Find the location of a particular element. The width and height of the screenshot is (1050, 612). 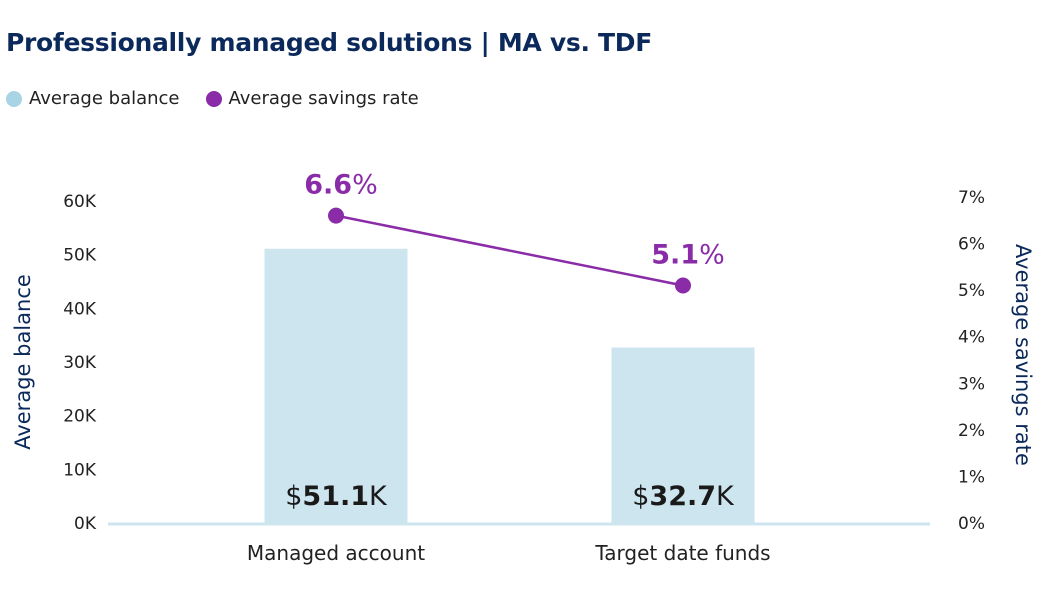

y2-tick-label: 4% is located at coordinates (971, 338).